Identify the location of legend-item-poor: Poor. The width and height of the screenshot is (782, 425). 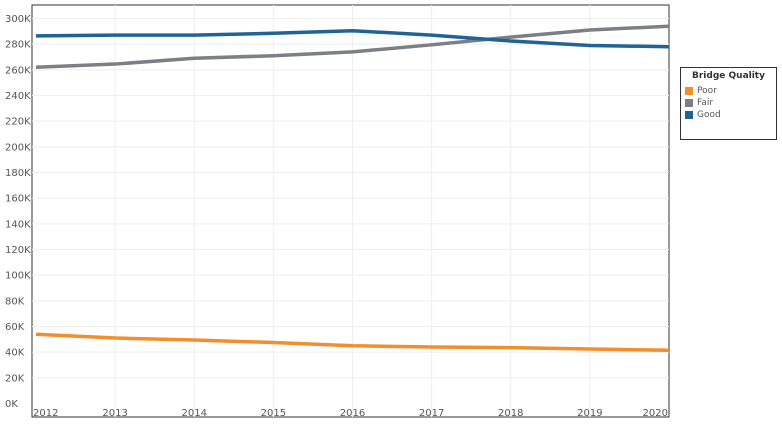
(730, 91).